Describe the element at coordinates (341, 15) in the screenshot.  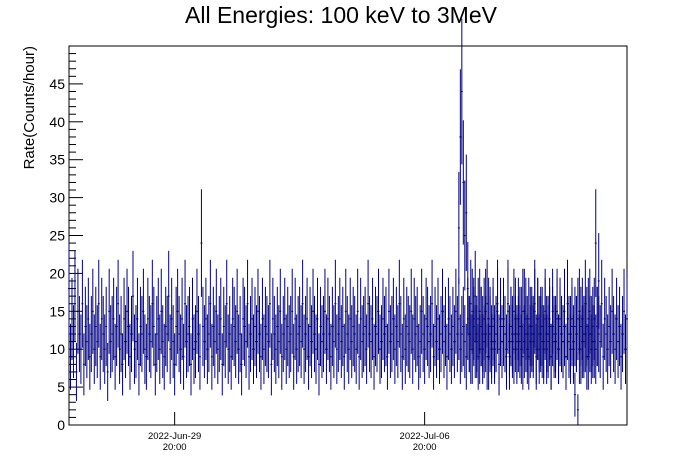
I see `chart-title: All Energies: 100 keV to 3MeV` at that location.